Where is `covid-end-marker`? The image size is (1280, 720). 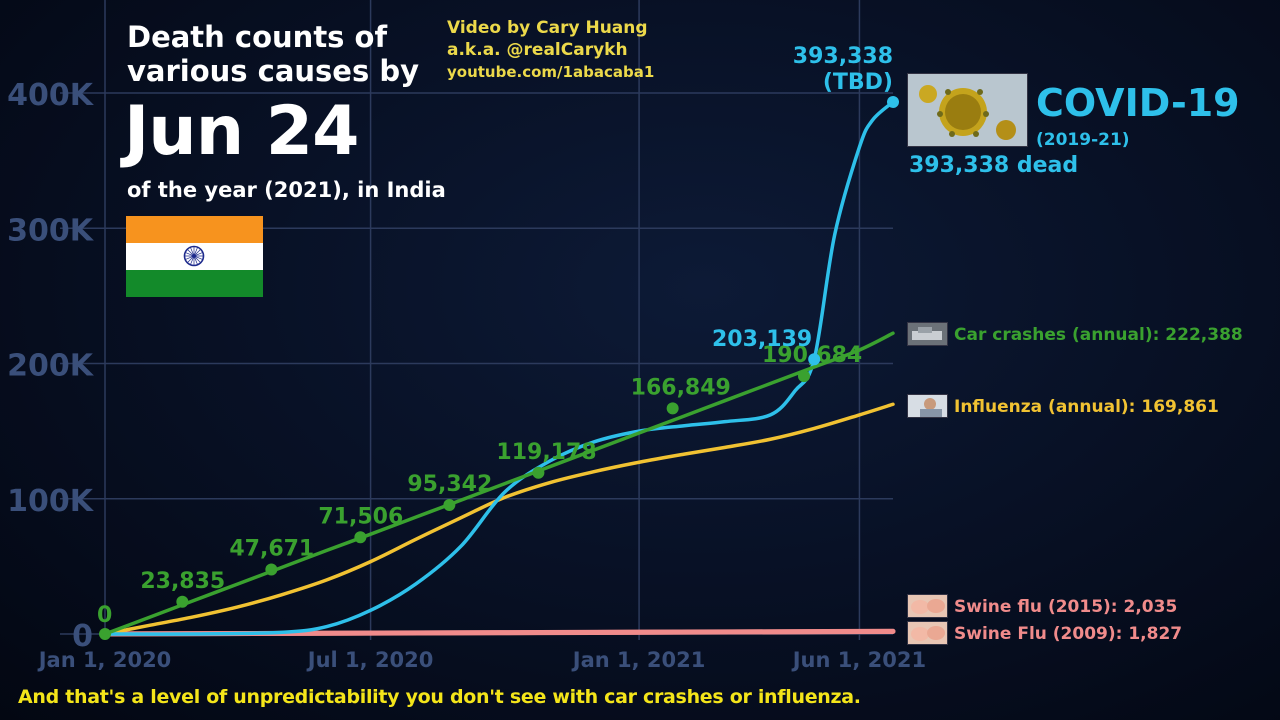 covid-end-marker is located at coordinates (893, 102).